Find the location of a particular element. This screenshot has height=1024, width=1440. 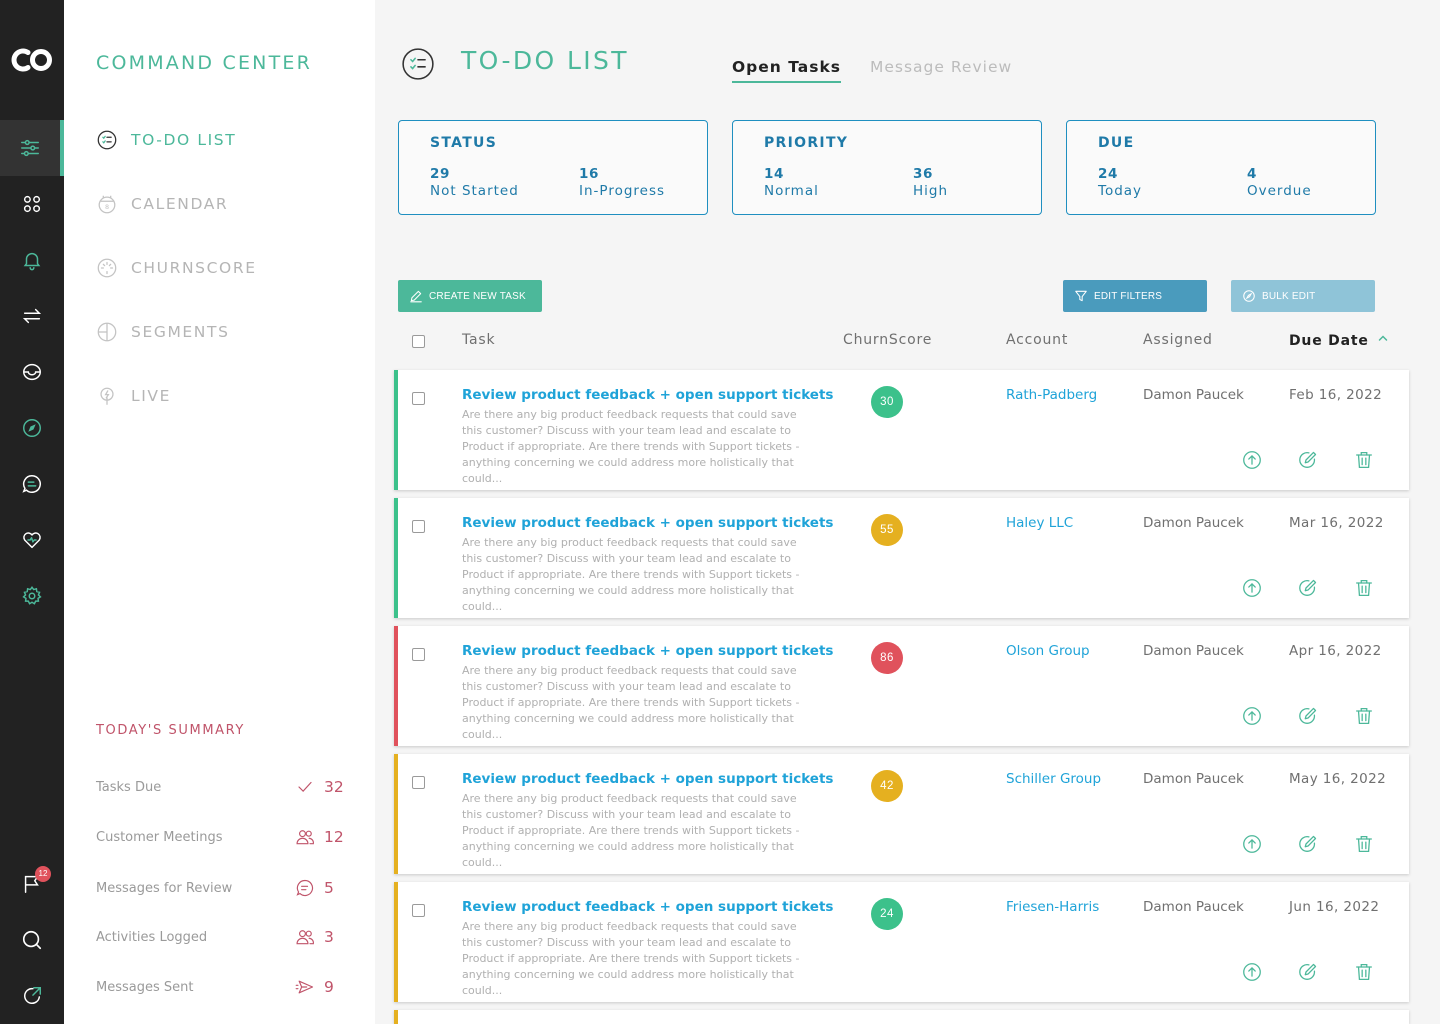

account-link: Olson Group is located at coordinates (1048, 651).